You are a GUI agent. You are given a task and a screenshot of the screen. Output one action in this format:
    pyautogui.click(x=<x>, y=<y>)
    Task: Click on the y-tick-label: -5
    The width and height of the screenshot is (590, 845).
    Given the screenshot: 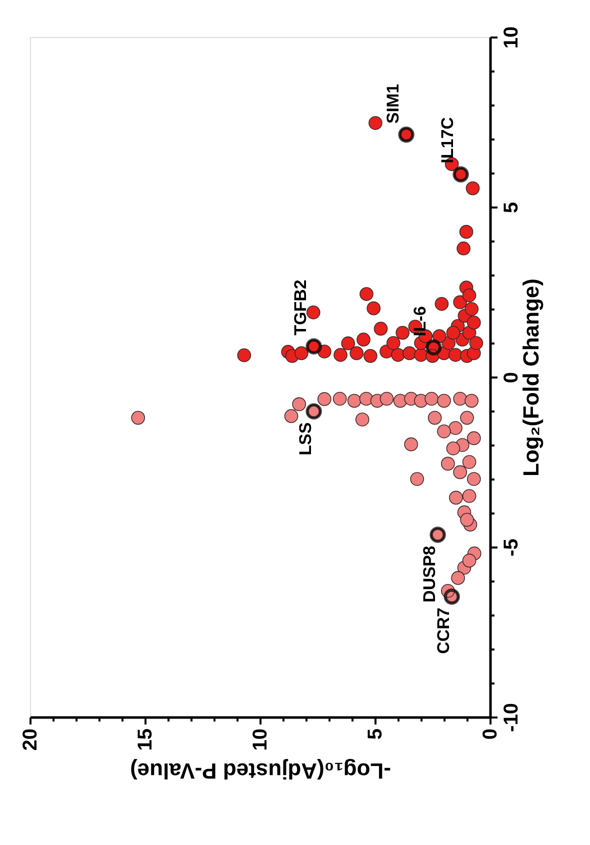 What is the action you would take?
    pyautogui.click(x=511, y=547)
    